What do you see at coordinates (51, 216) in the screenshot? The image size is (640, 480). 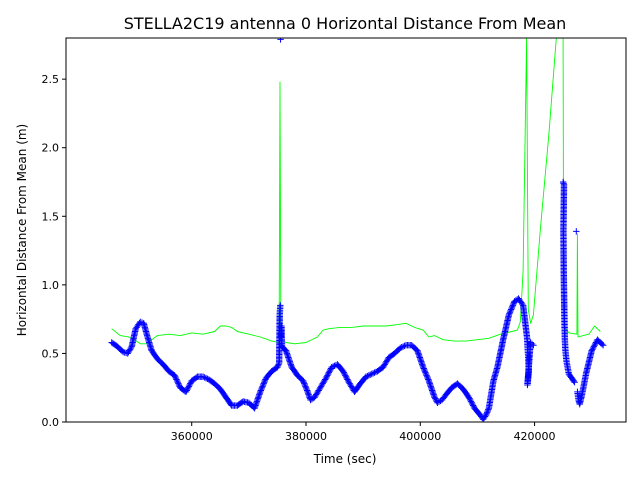 I see `y-tick-label: 1.5` at bounding box center [51, 216].